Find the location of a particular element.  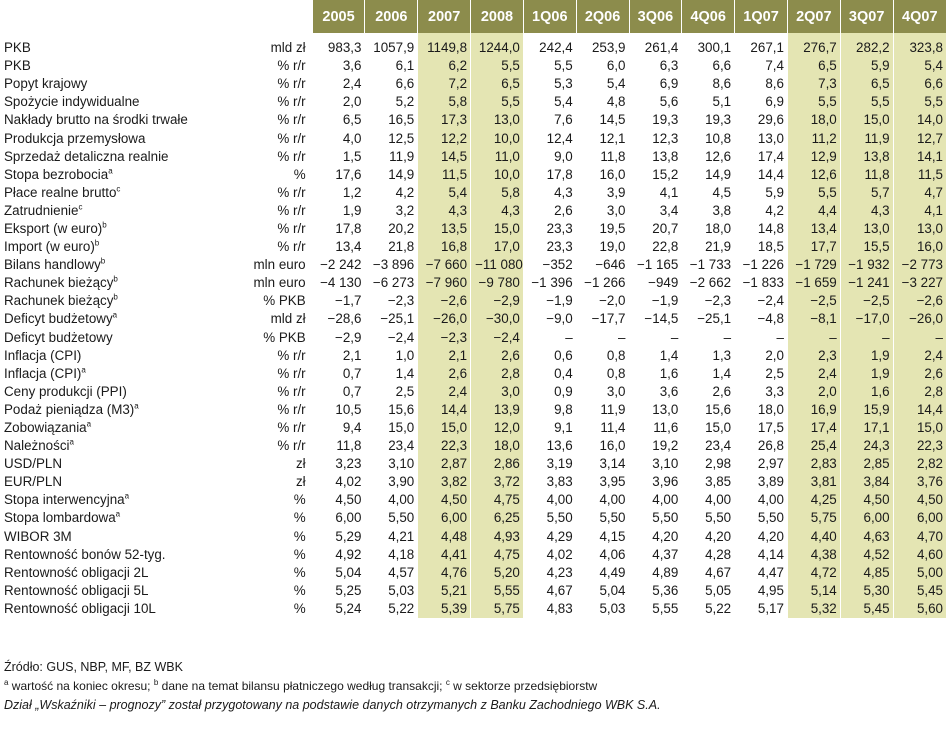

value-cell: 14,0 is located at coordinates (919, 120).